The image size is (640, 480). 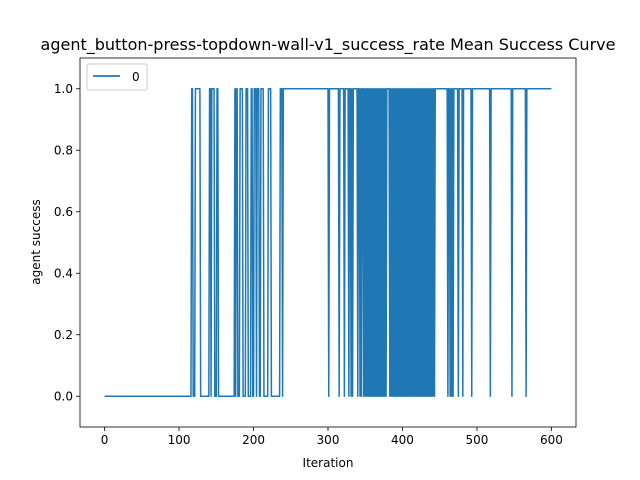 What do you see at coordinates (63, 273) in the screenshot?
I see `y-tick-label: 0.4` at bounding box center [63, 273].